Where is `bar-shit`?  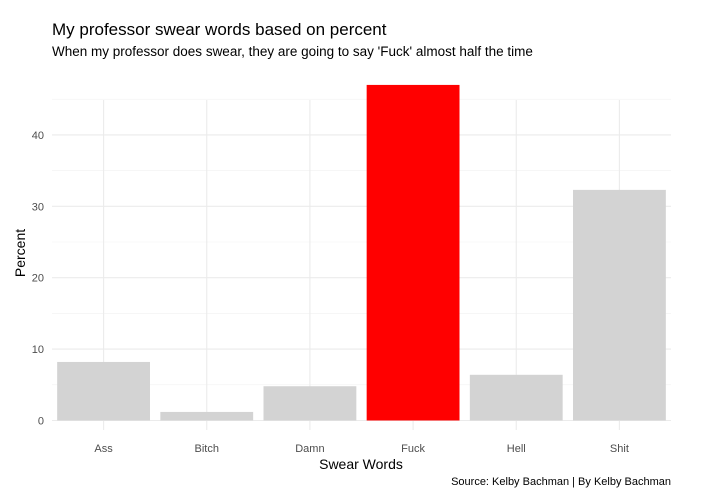 bar-shit is located at coordinates (619, 305).